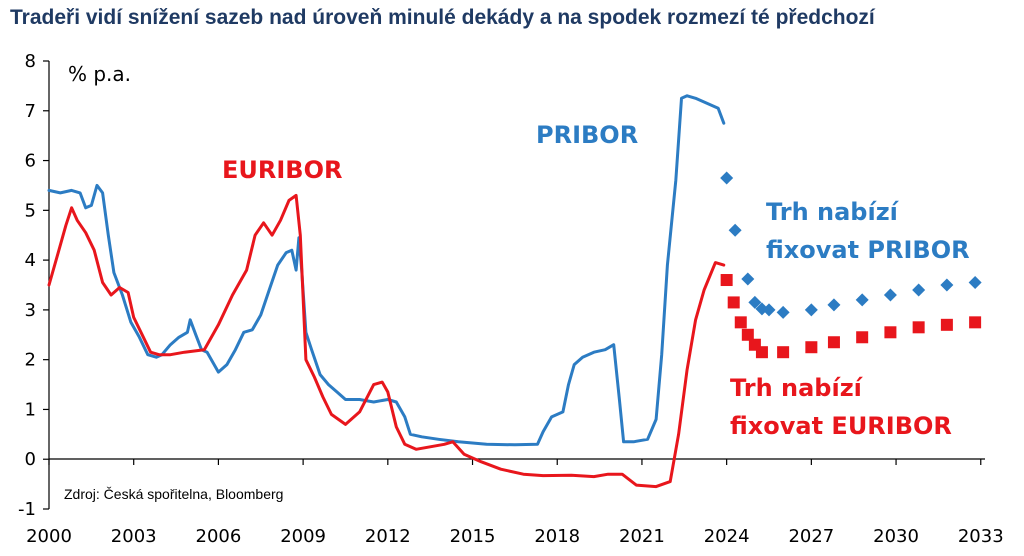 The image size is (1024, 556). What do you see at coordinates (30, 161) in the screenshot?
I see `y-tick-label: 6` at bounding box center [30, 161].